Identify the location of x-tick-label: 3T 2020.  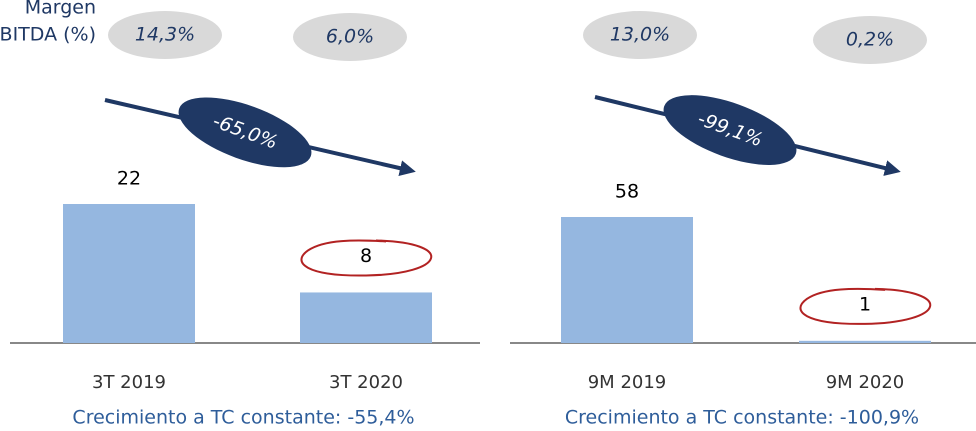
(366, 382).